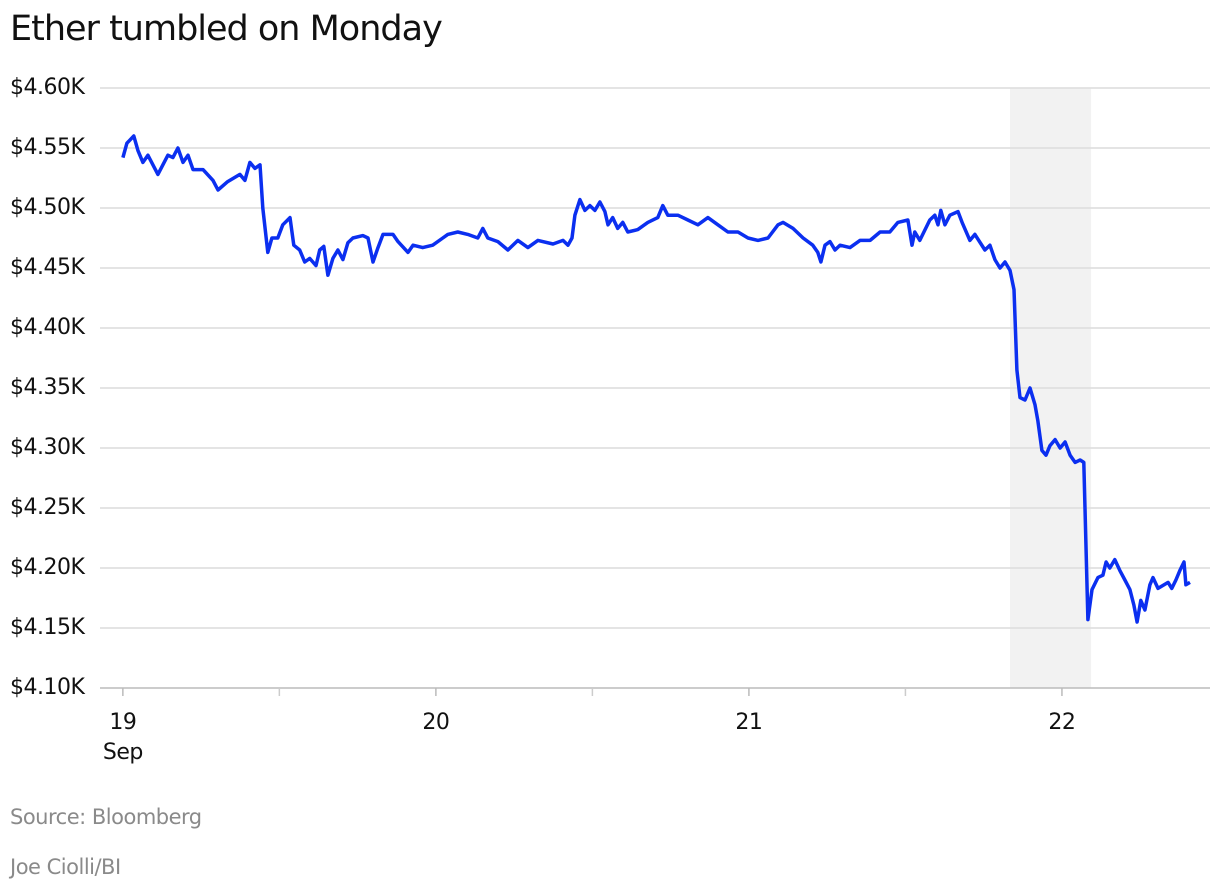 This screenshot has height=892, width=1220. I want to click on y-tick-label: $4.15K, so click(47, 627).